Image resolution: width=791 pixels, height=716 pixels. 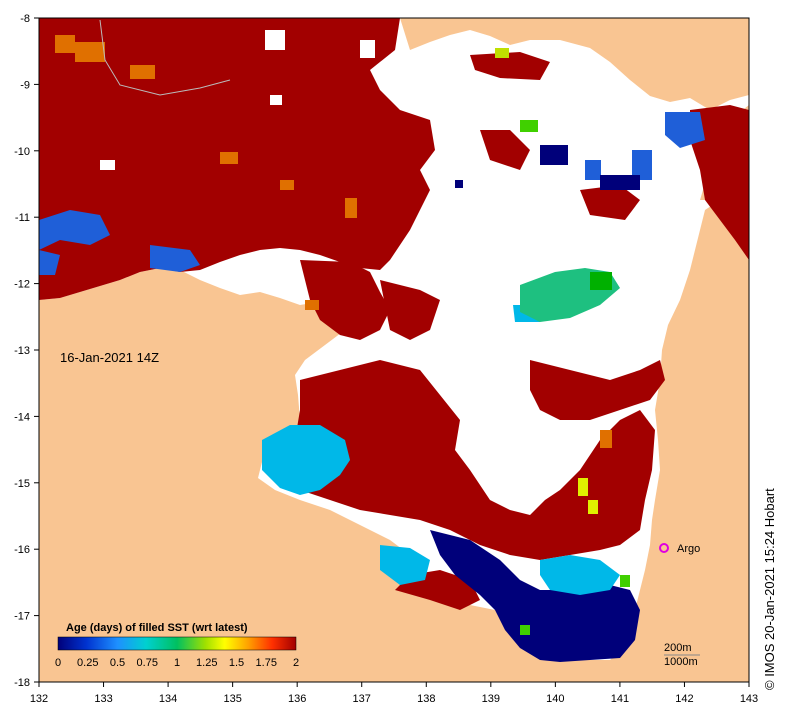 I want to click on lon-tick-label: 143, so click(x=749, y=699).